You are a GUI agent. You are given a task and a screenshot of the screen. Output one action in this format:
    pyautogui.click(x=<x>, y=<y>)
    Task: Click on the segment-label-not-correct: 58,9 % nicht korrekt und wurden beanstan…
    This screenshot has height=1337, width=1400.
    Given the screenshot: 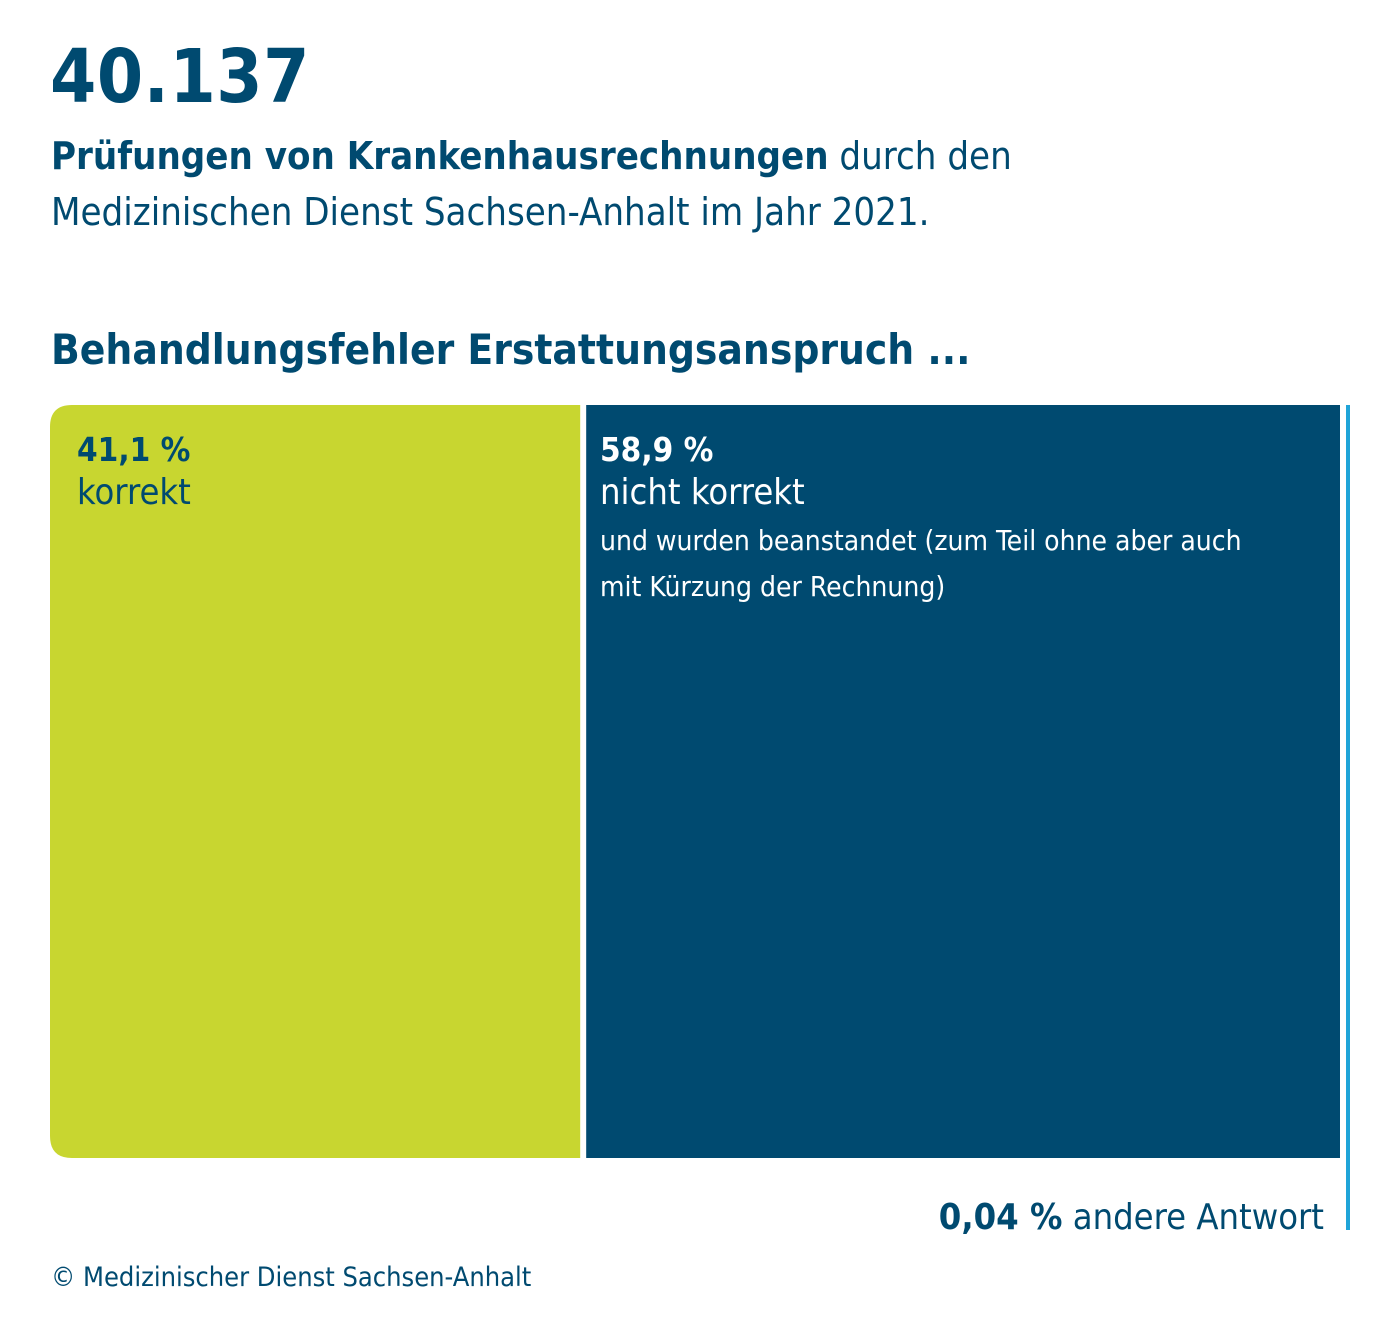 What is the action you would take?
    pyautogui.click(x=940, y=520)
    